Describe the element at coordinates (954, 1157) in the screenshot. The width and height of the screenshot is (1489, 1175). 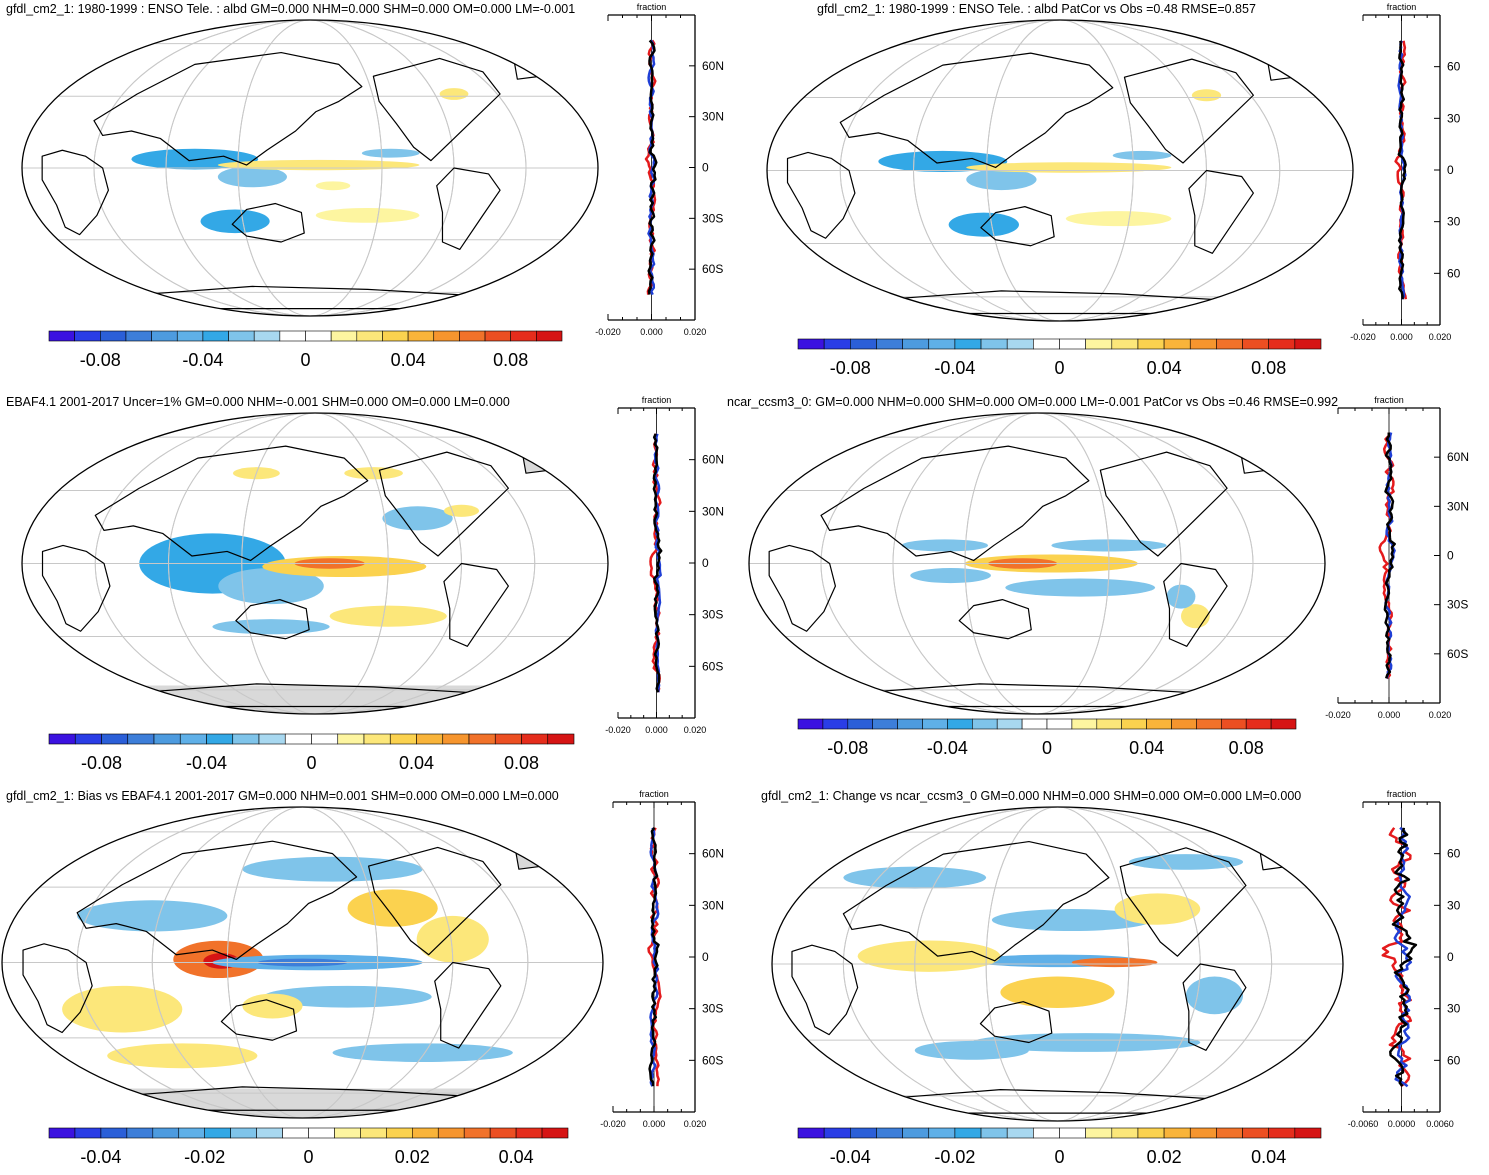
I see `colorbar-tick-label: -0.02` at that location.